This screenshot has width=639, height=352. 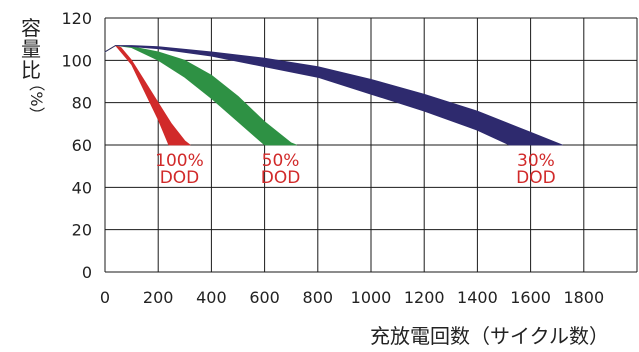 What do you see at coordinates (536, 161) in the screenshot?
I see `label-dod30-line-1: 30%` at bounding box center [536, 161].